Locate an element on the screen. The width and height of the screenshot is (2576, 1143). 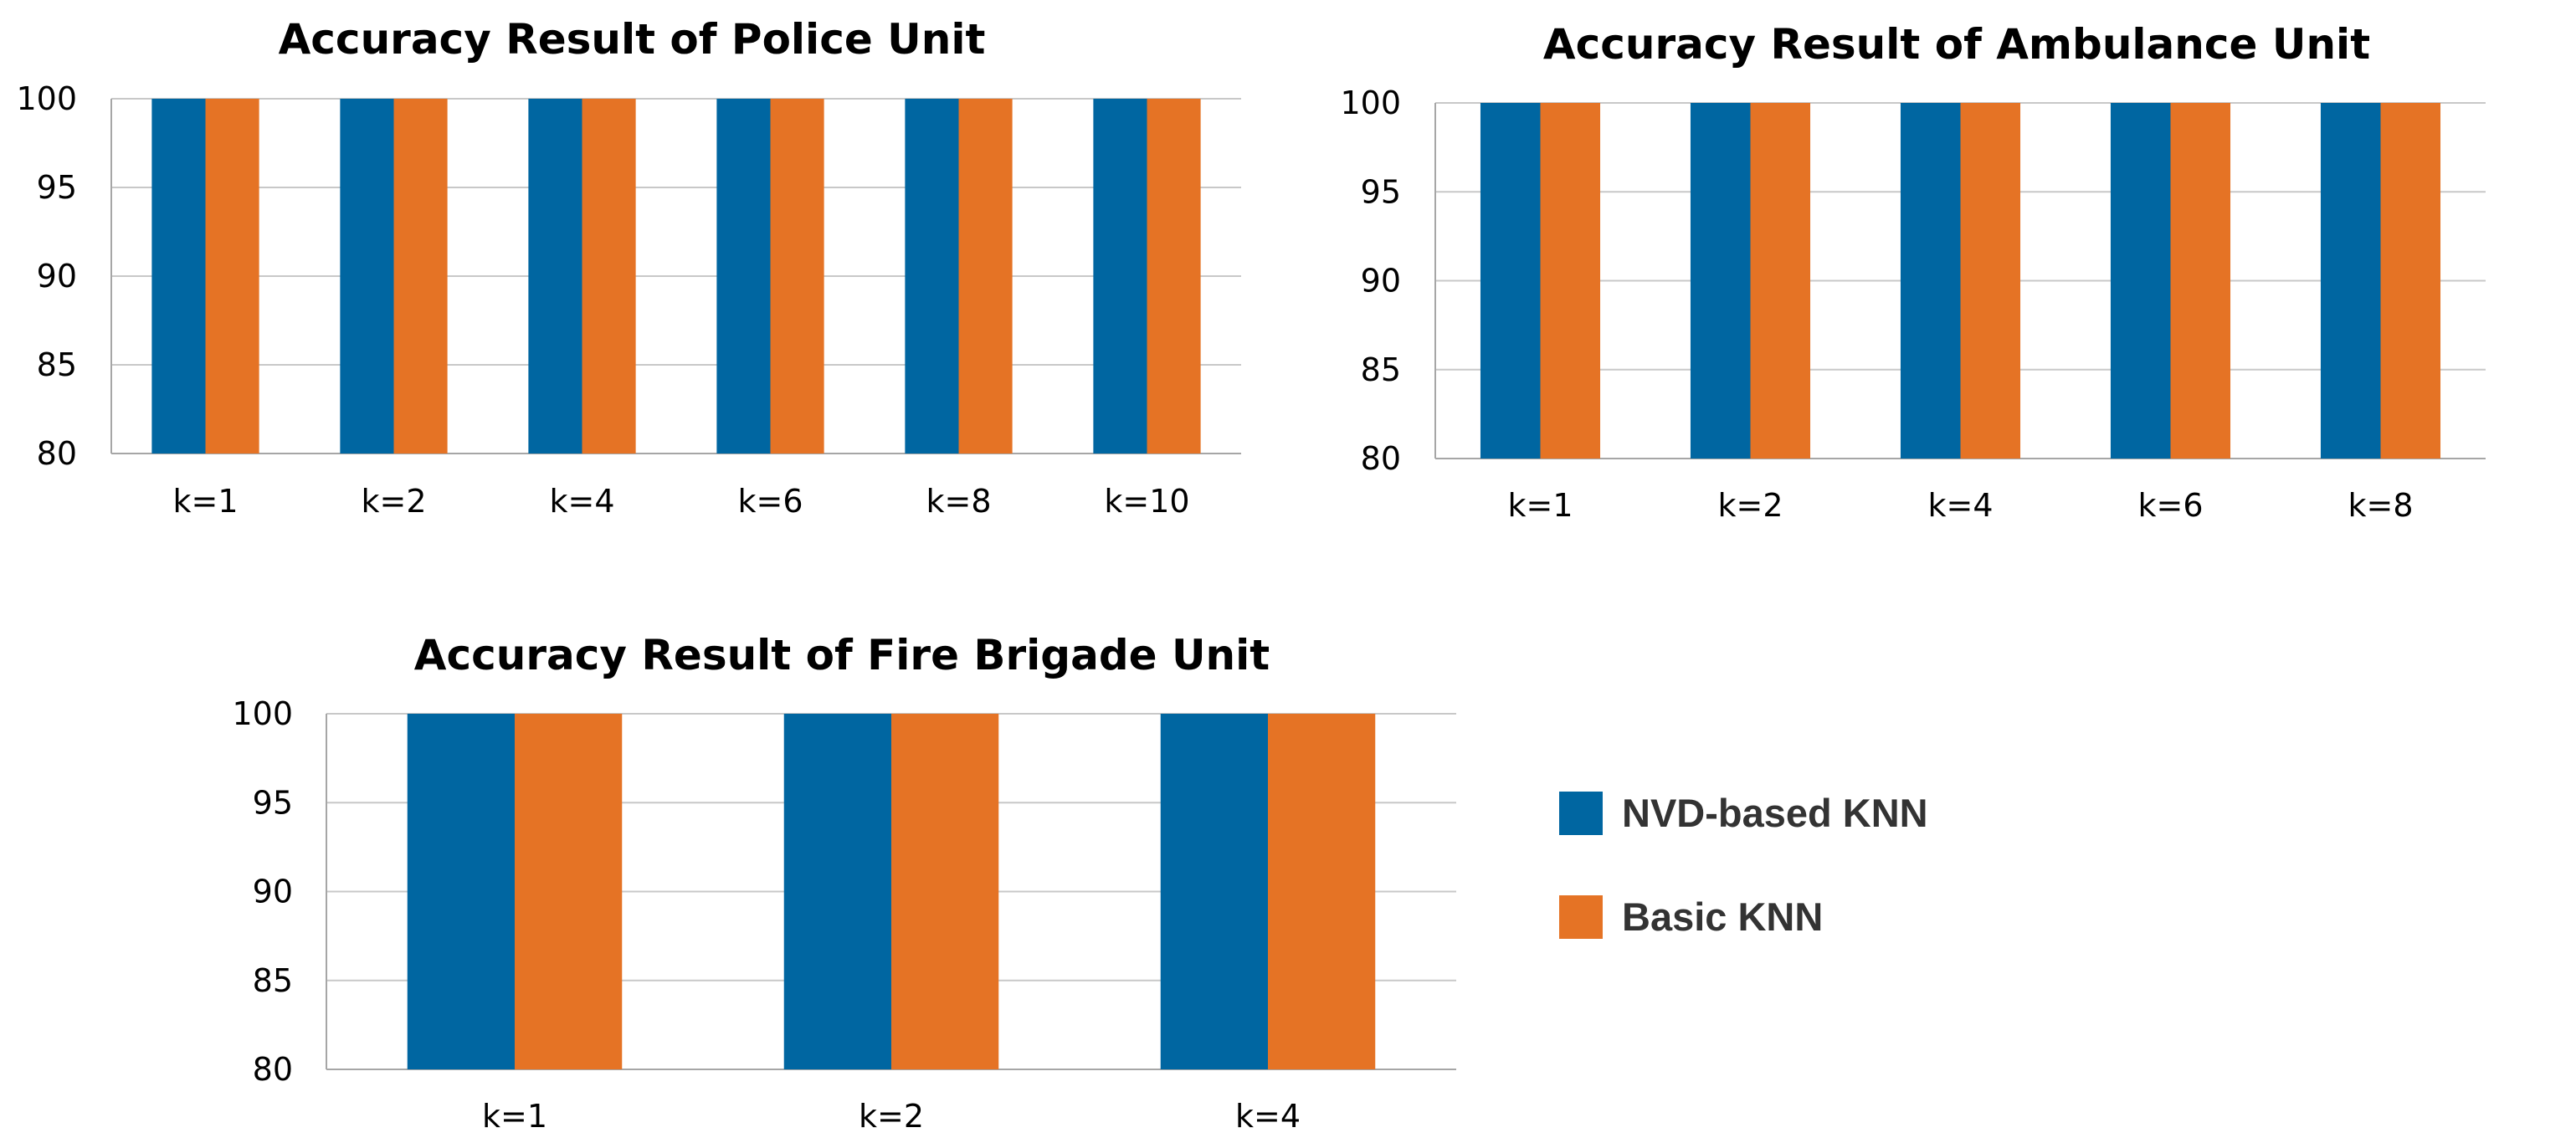
x-tick-labels: k=1 k=2 k=4 is located at coordinates (891, 1116).